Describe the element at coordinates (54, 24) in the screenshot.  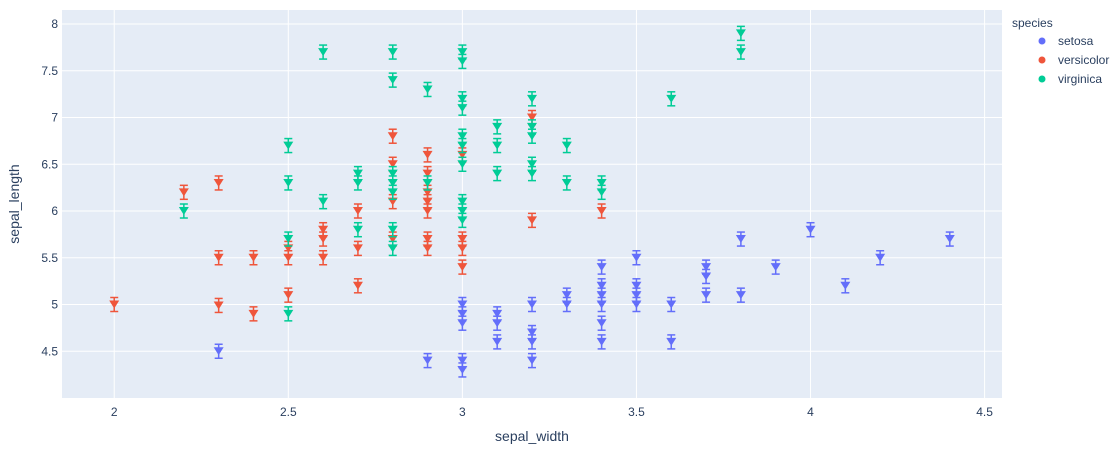
I see `y-tick-label: 8` at that location.